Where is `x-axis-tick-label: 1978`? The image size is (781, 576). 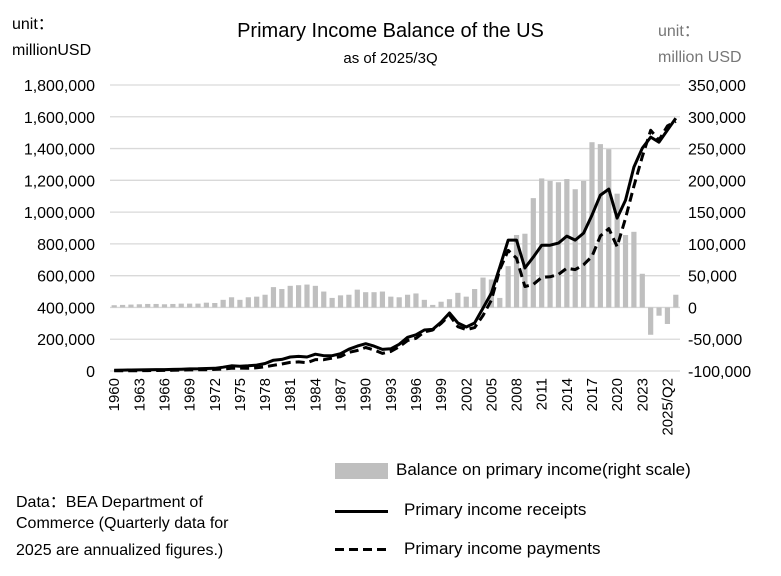
x-axis-tick-label: 1978 is located at coordinates (265, 394).